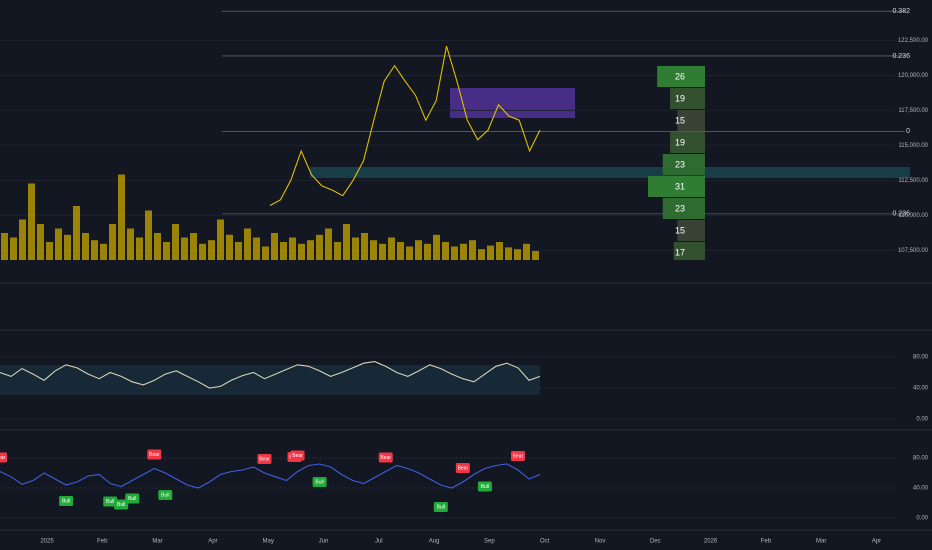 This screenshot has width=932, height=550. I want to click on x-tick-label: May, so click(268, 542).